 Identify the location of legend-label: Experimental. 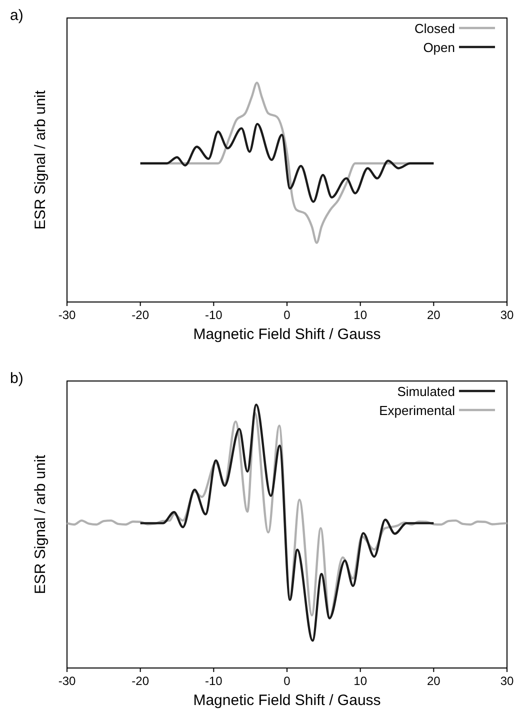
(417, 410).